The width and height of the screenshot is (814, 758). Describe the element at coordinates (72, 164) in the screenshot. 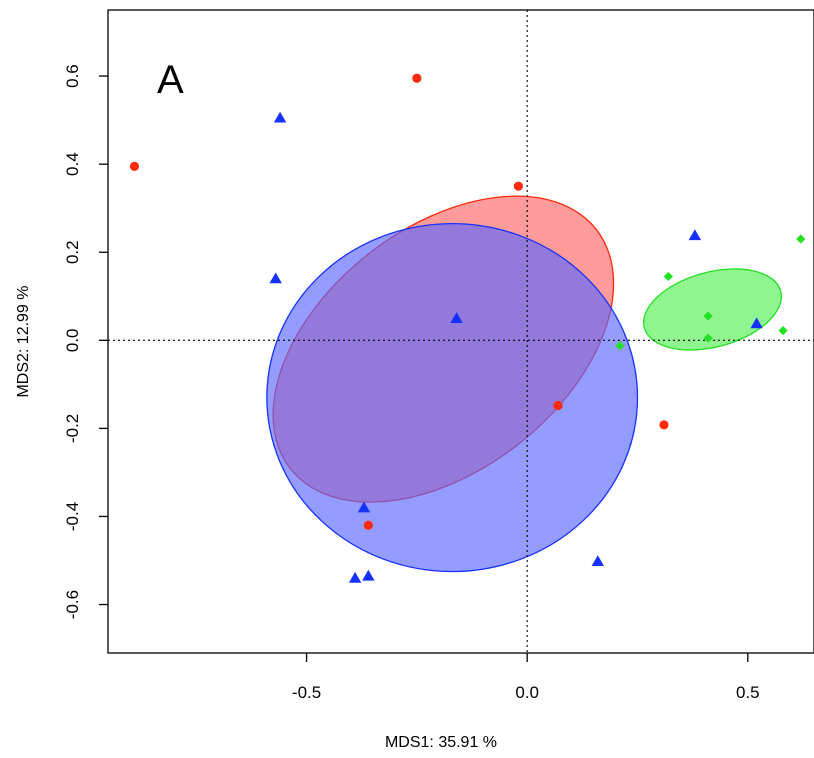

I see `y-tick-label: 0.4` at that location.